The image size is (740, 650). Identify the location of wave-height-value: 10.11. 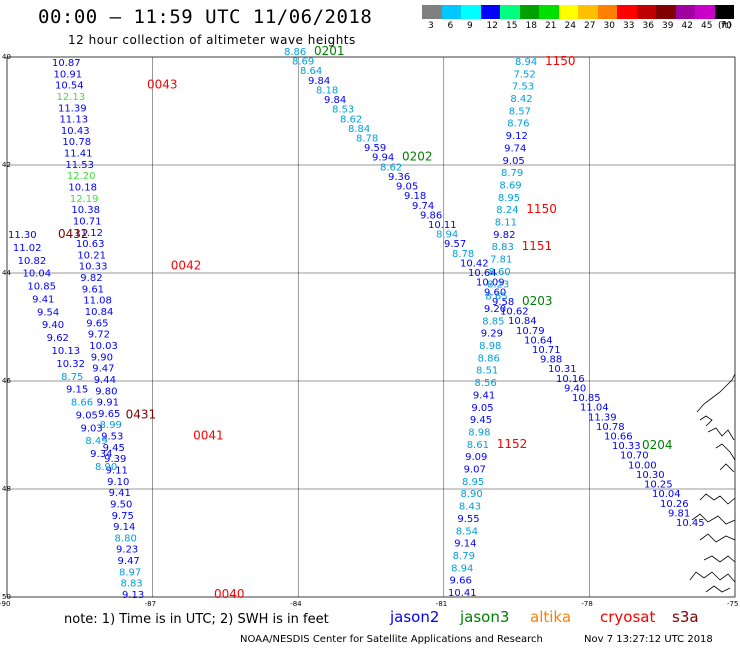
(442, 225).